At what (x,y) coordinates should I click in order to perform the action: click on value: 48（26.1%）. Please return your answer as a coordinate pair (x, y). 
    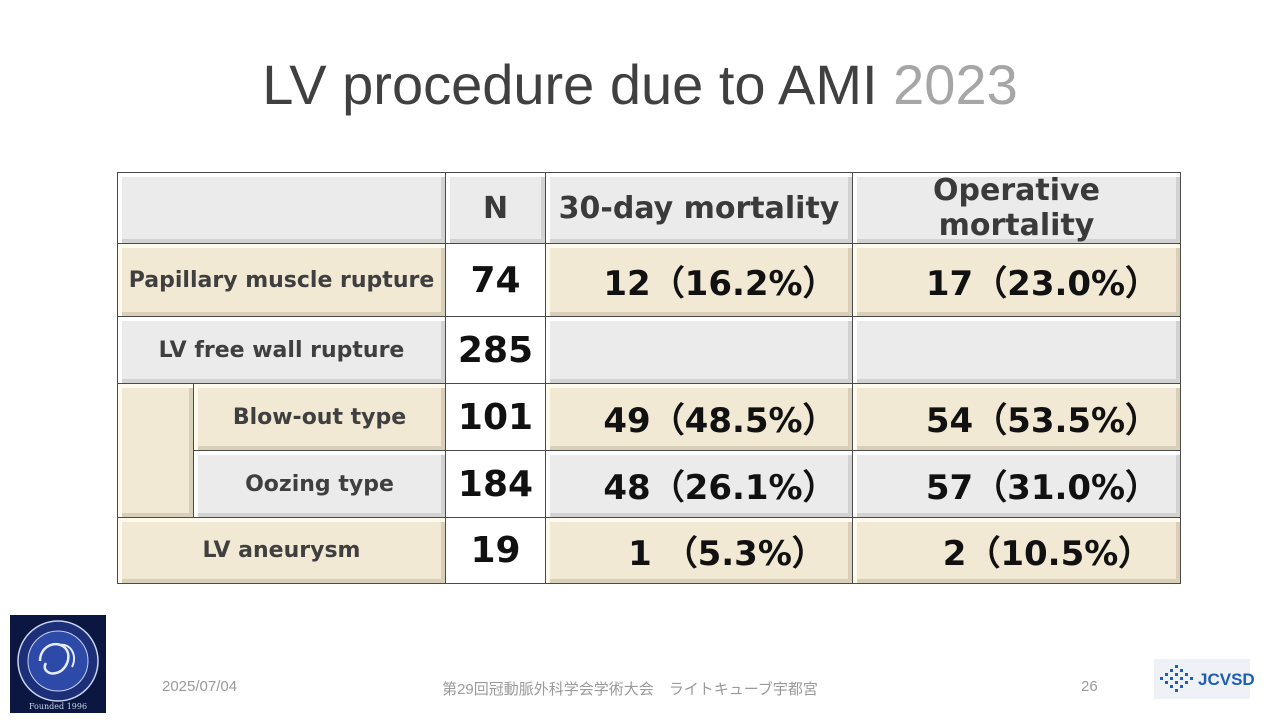
    Looking at the image, I should click on (720, 487).